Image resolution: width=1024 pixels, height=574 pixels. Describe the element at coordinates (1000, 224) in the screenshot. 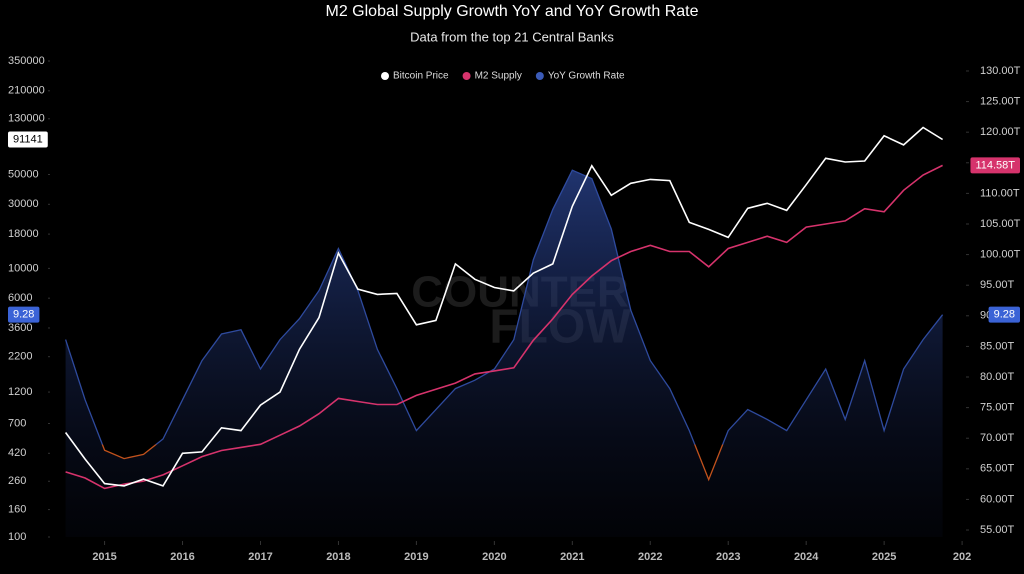

I see `y2-tick-label: 105.00T` at that location.